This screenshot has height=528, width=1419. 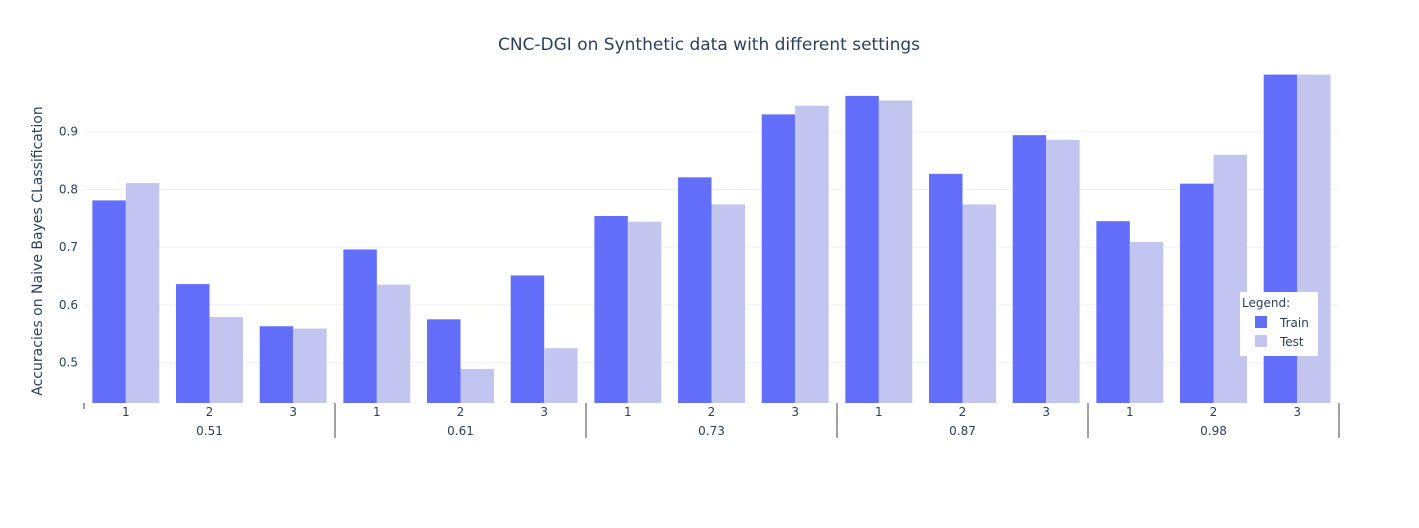 I want to click on legend-label-train: Train, so click(x=1294, y=323).